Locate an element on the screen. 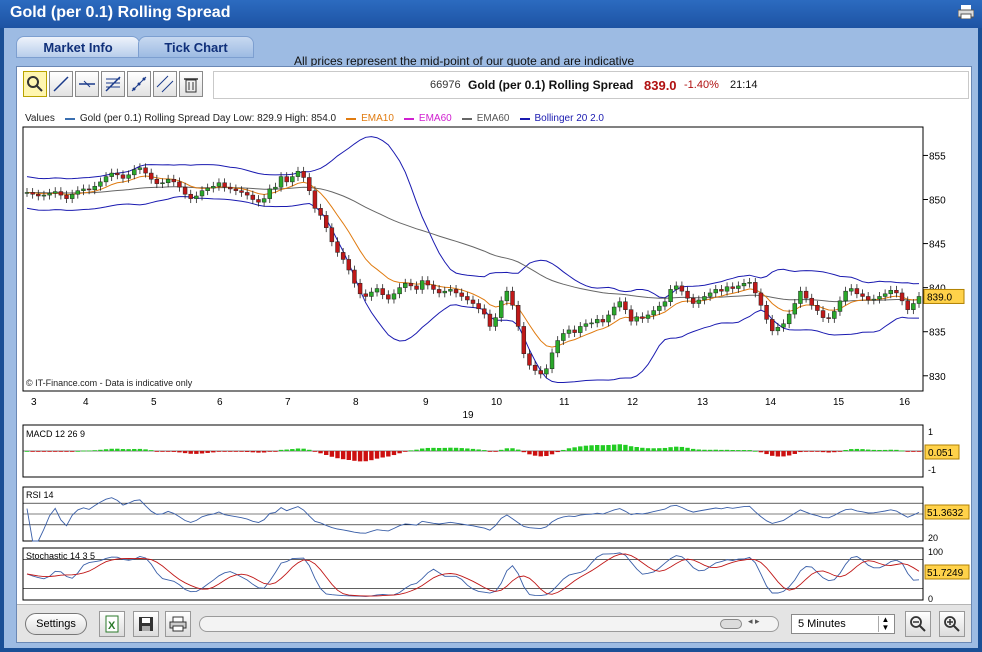  stoch-k-line is located at coordinates (473, 574).